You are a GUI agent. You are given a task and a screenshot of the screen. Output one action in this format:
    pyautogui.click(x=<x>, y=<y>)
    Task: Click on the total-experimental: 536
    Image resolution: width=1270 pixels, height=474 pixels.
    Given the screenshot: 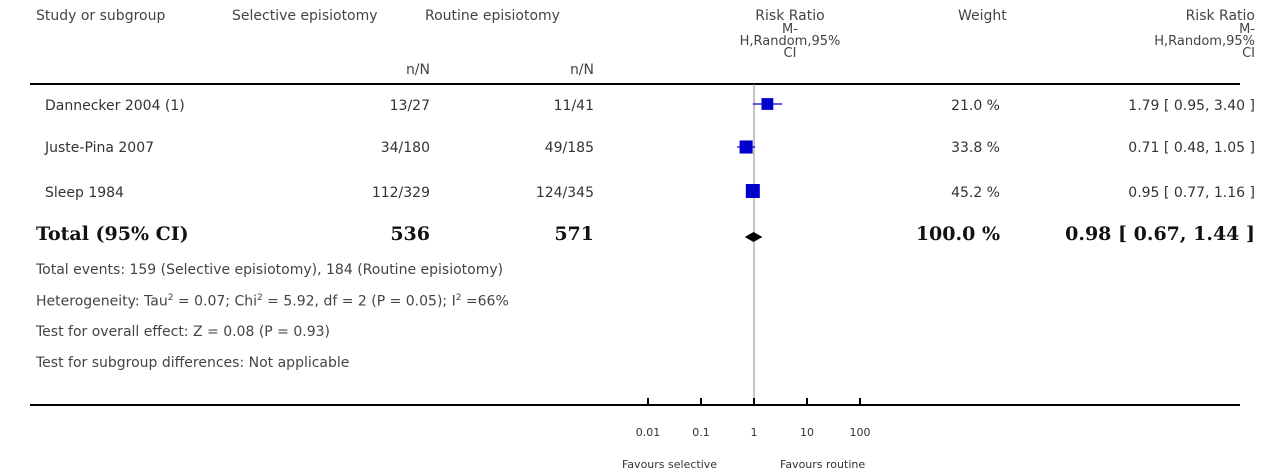 What is the action you would take?
    pyautogui.click(x=410, y=234)
    